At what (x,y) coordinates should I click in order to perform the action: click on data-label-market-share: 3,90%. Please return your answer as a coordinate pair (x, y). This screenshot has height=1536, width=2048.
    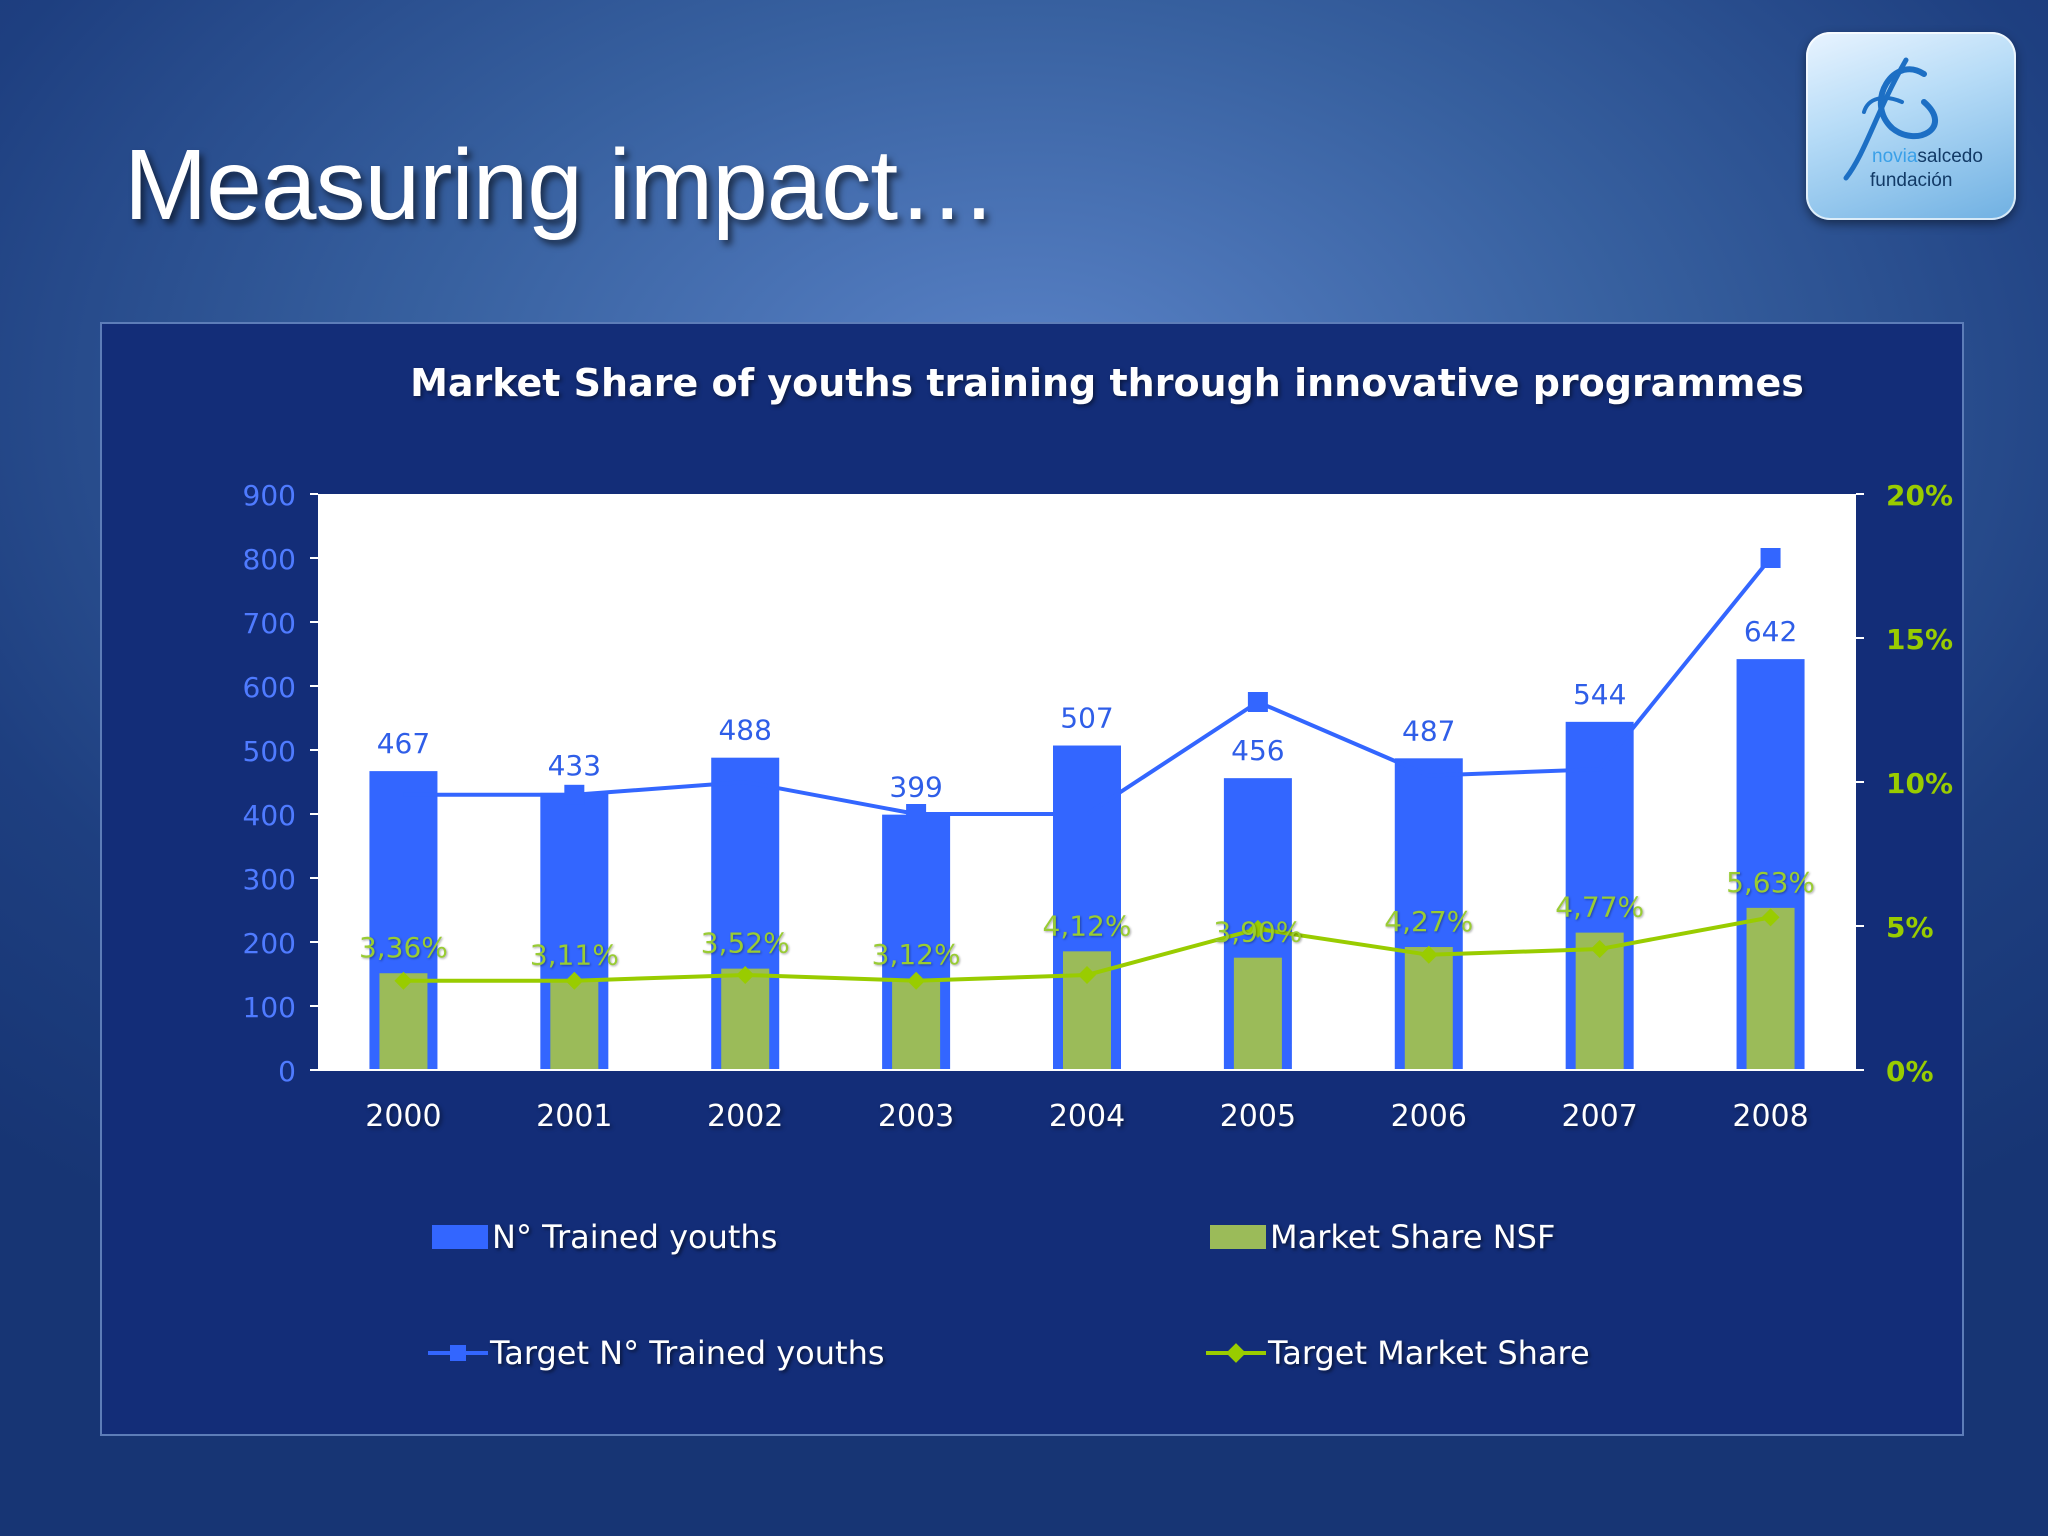
    Looking at the image, I should click on (1257, 932).